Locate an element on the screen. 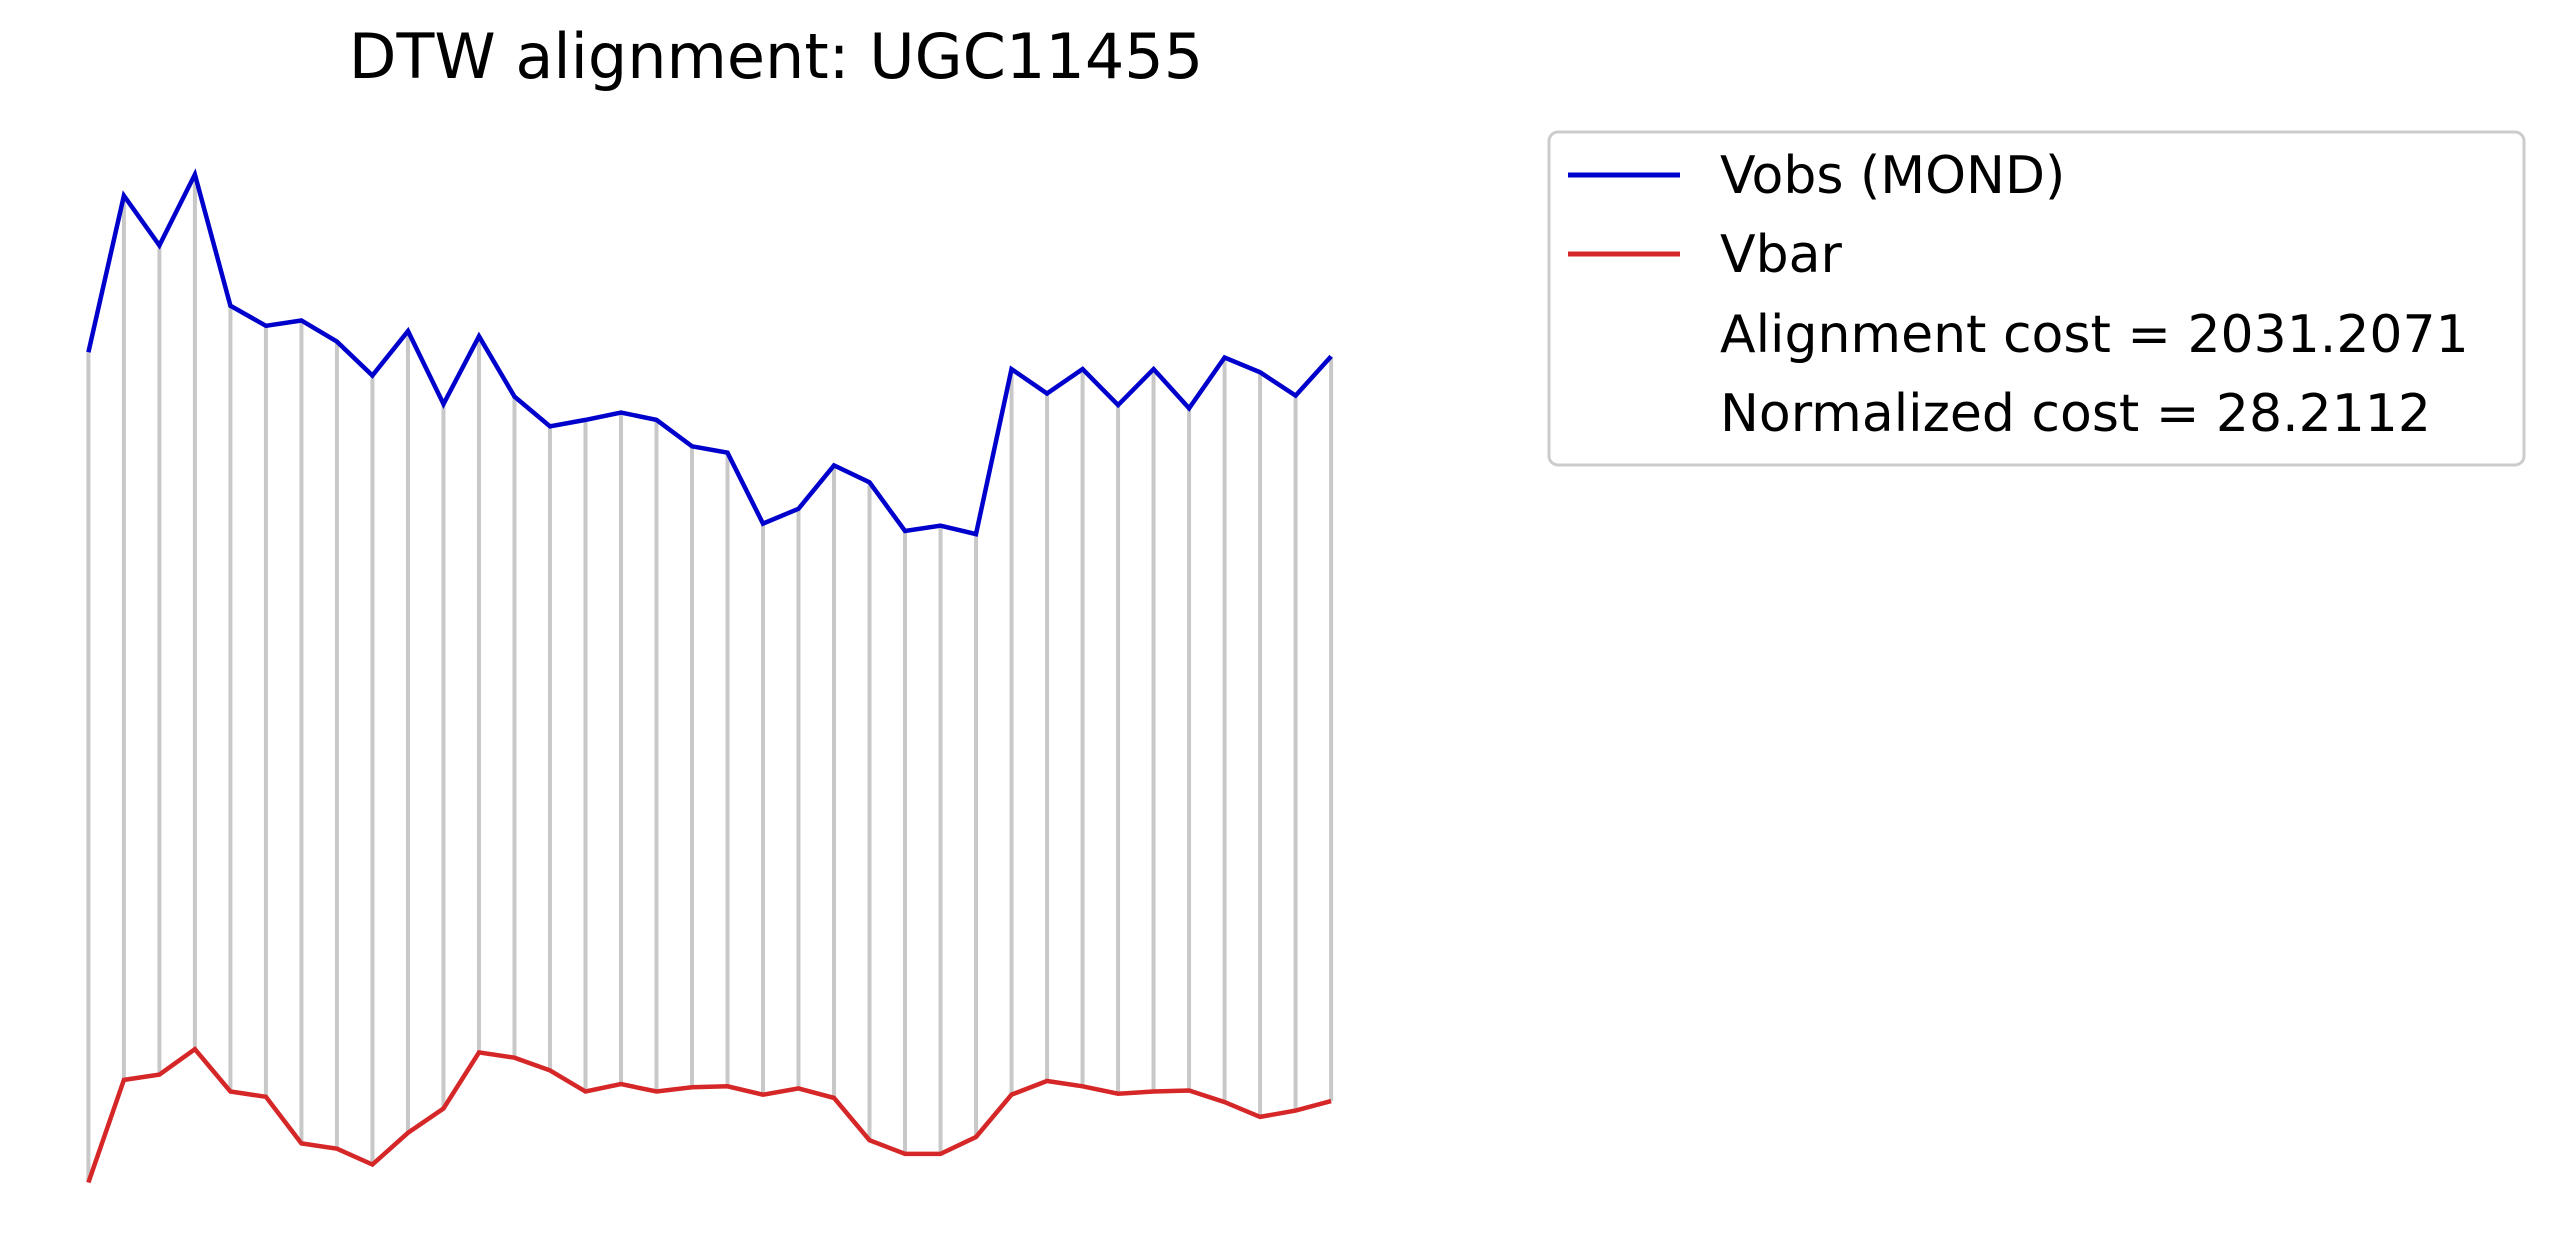 Image resolution: width=2549 pixels, height=1243 pixels. legend-label: Vobs (MOND) is located at coordinates (1892, 176).